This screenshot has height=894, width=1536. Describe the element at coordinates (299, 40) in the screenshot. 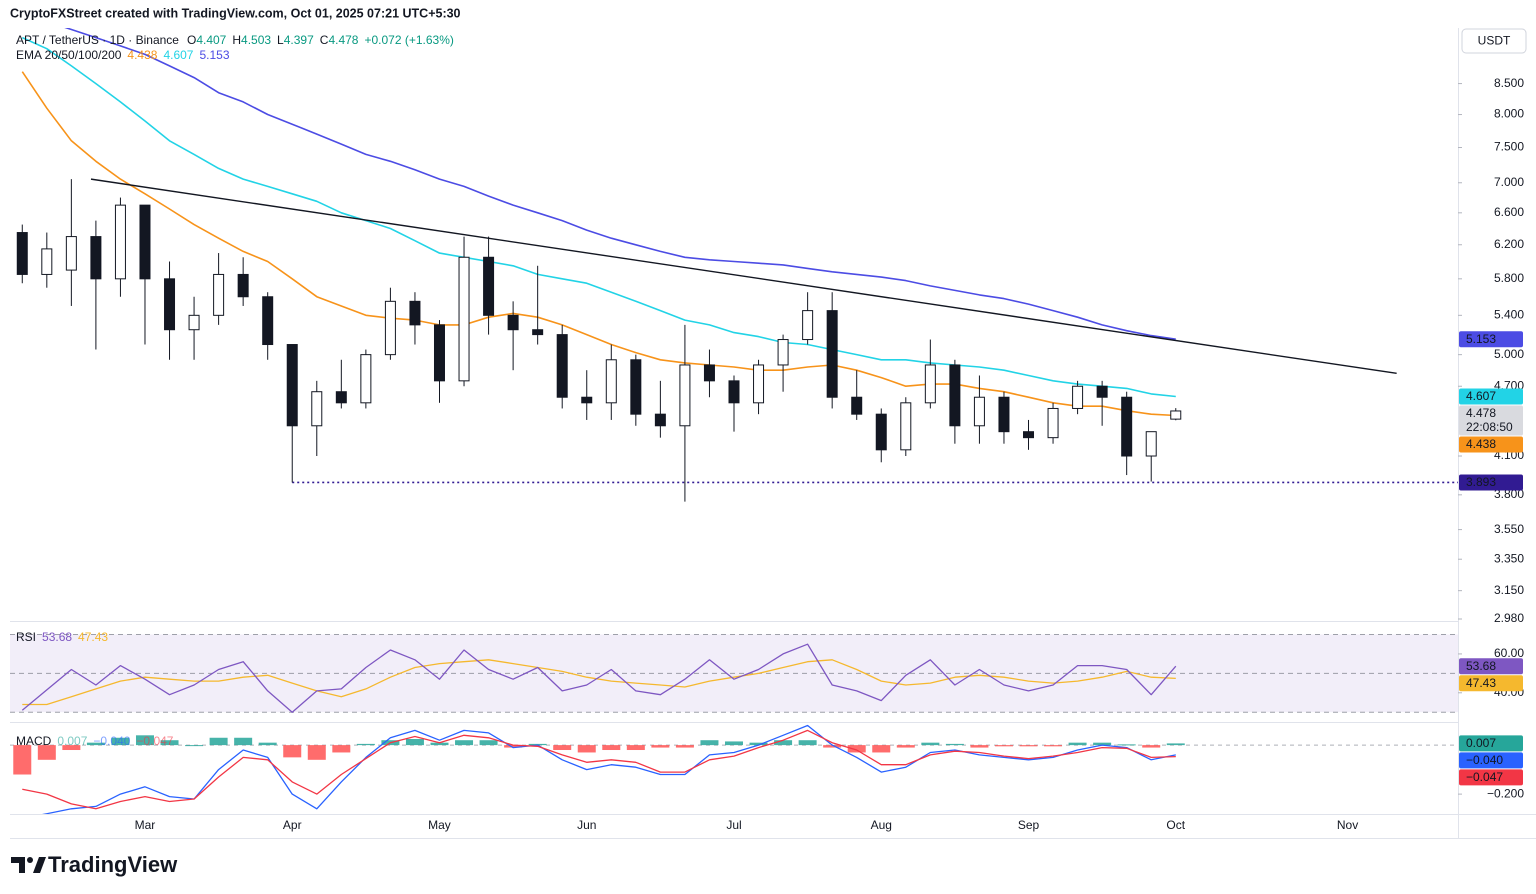

I see `low-value: 4.397` at that location.